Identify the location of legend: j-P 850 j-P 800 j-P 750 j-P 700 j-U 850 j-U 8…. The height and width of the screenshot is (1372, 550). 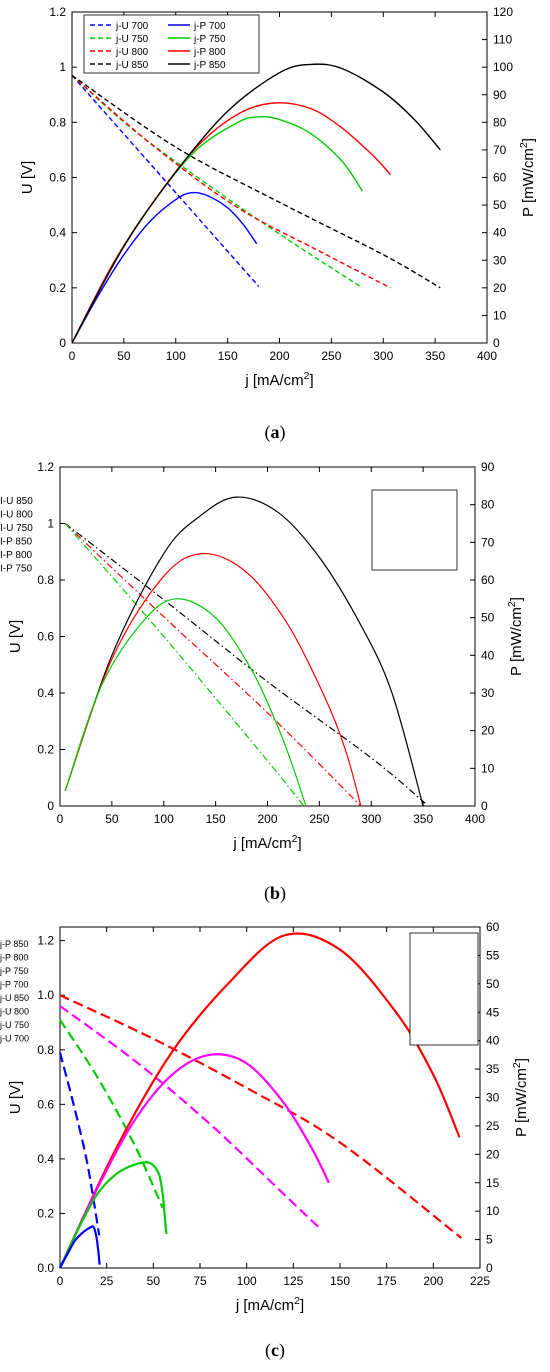
(239, 989).